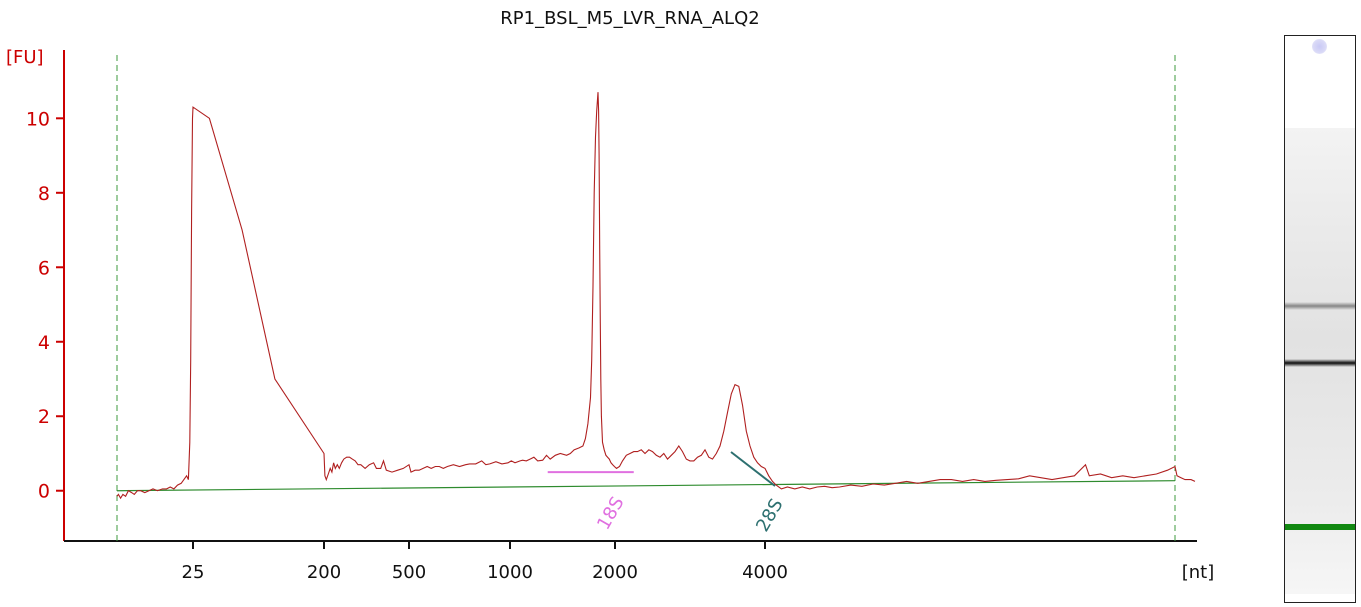  What do you see at coordinates (1320, 319) in the screenshot?
I see `gel-lane-image` at bounding box center [1320, 319].